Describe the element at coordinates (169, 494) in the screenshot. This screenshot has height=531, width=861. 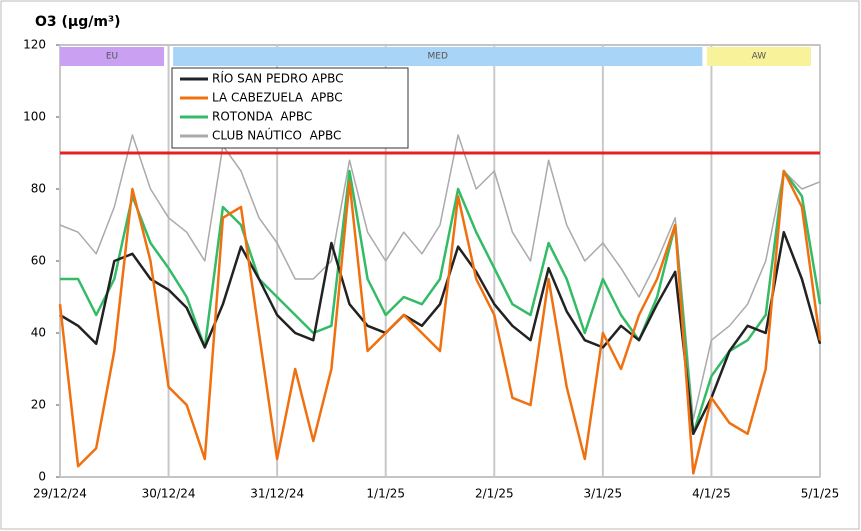
I see `x-tick-label: 30/12/24` at that location.